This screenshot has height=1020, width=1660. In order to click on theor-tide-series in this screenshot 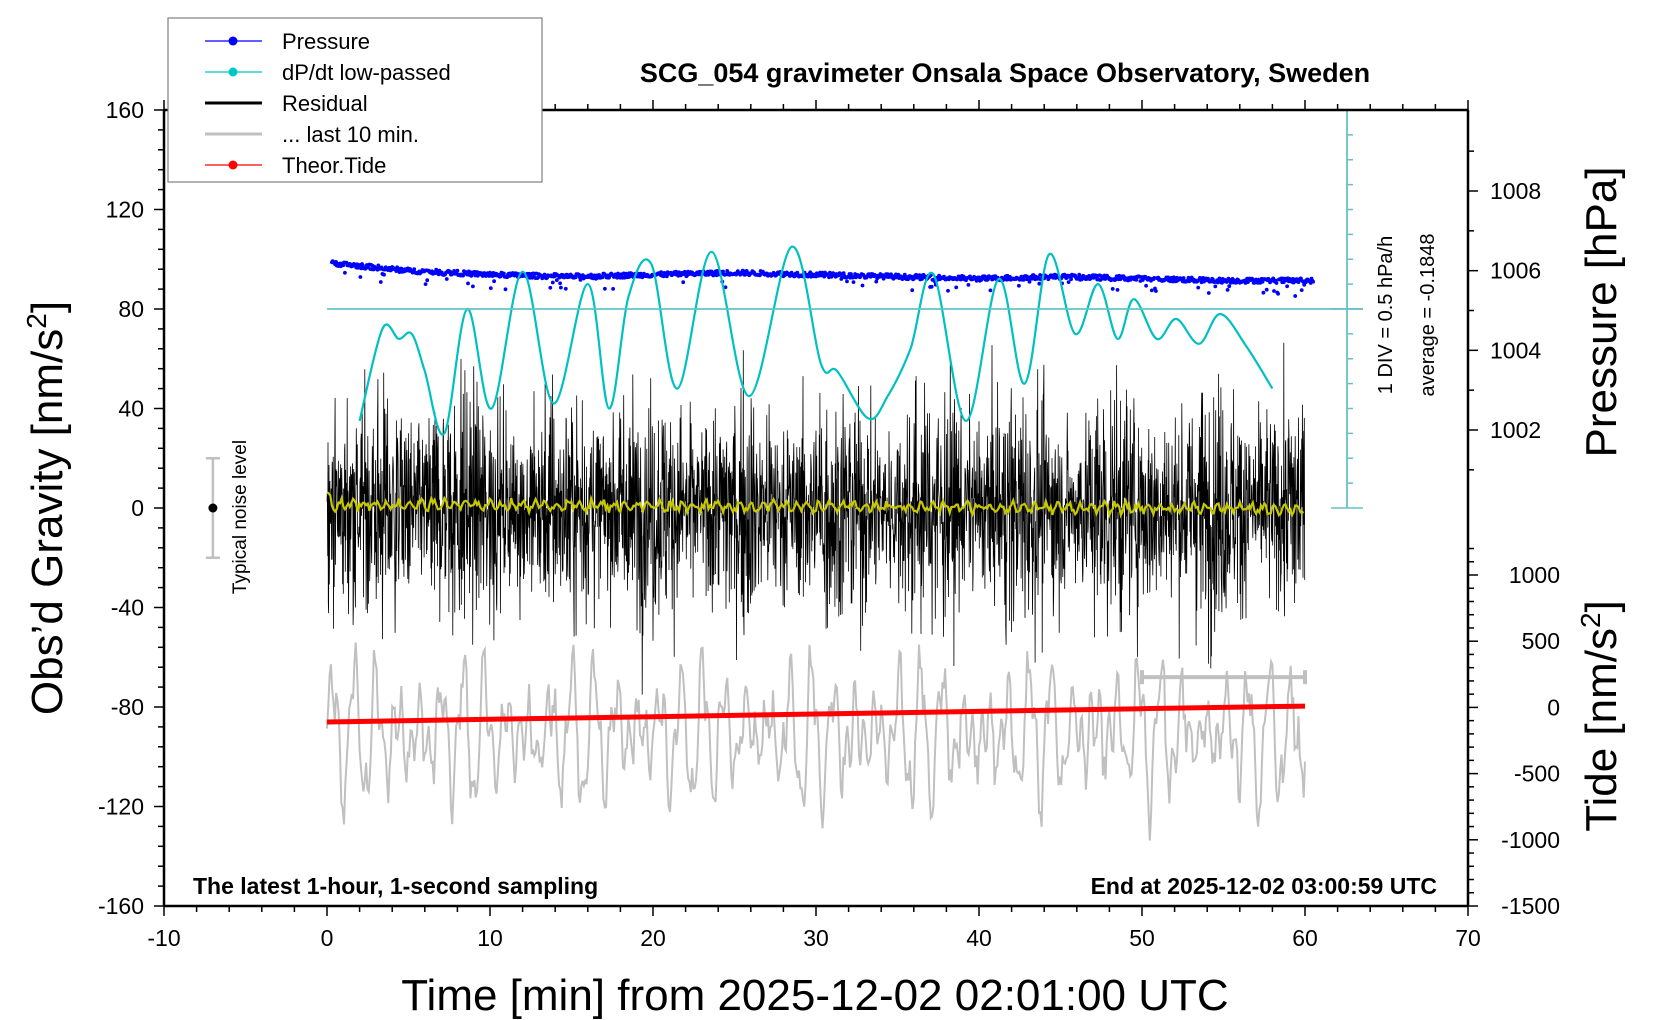, I will do `click(816, 714)`.